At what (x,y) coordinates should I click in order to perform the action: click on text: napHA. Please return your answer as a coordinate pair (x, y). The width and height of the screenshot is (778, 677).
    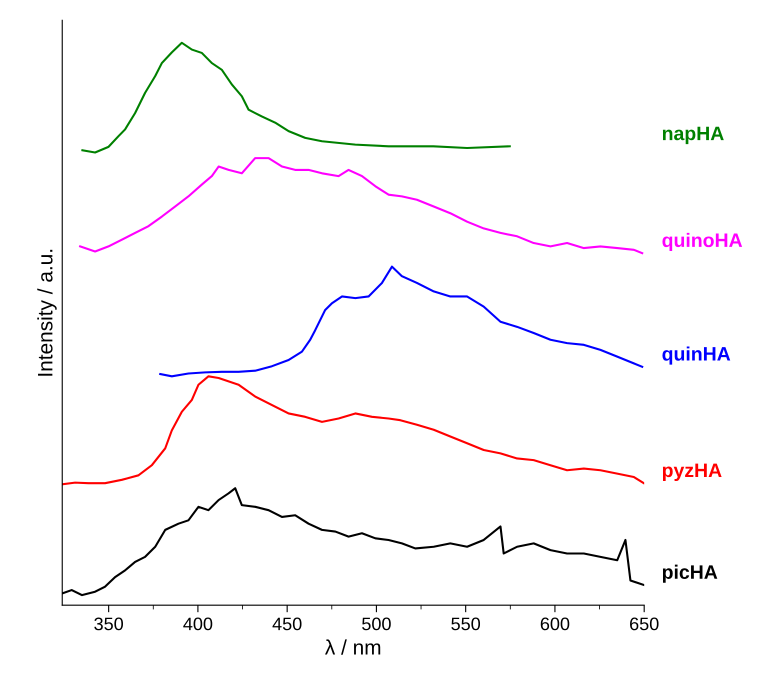
    Looking at the image, I should click on (693, 135).